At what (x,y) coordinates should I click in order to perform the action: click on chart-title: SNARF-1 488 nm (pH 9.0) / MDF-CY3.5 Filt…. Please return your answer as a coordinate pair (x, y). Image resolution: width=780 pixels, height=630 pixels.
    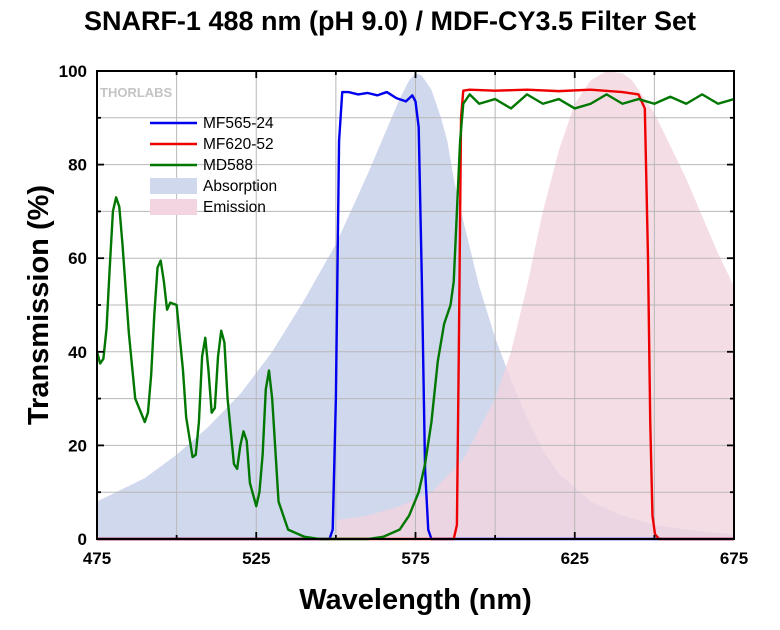
    Looking at the image, I should click on (390, 21).